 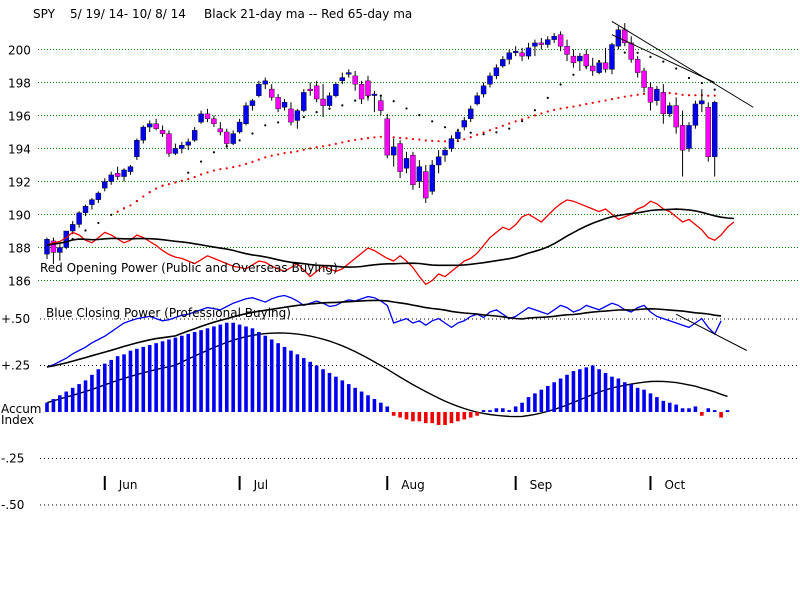 I want to click on price-channel-line, so click(x=663, y=58).